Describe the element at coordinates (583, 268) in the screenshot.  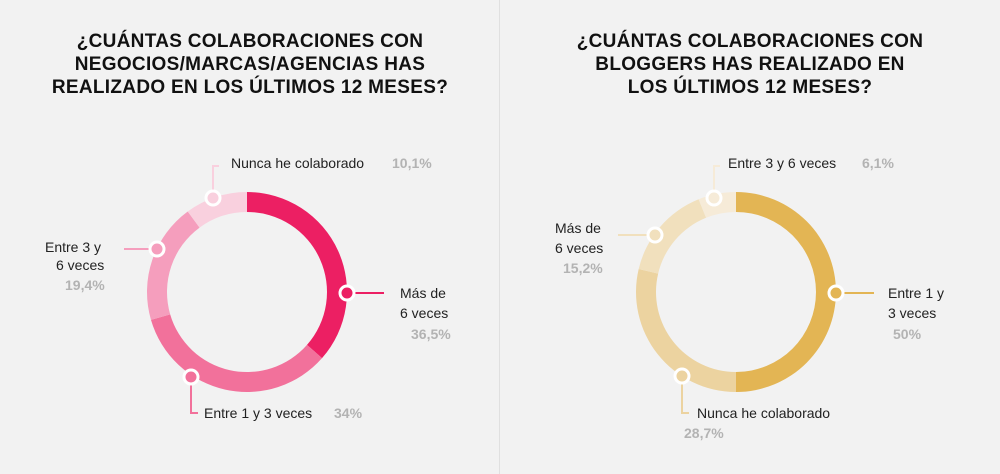
I see `slice-percent-label: 15,2%` at that location.